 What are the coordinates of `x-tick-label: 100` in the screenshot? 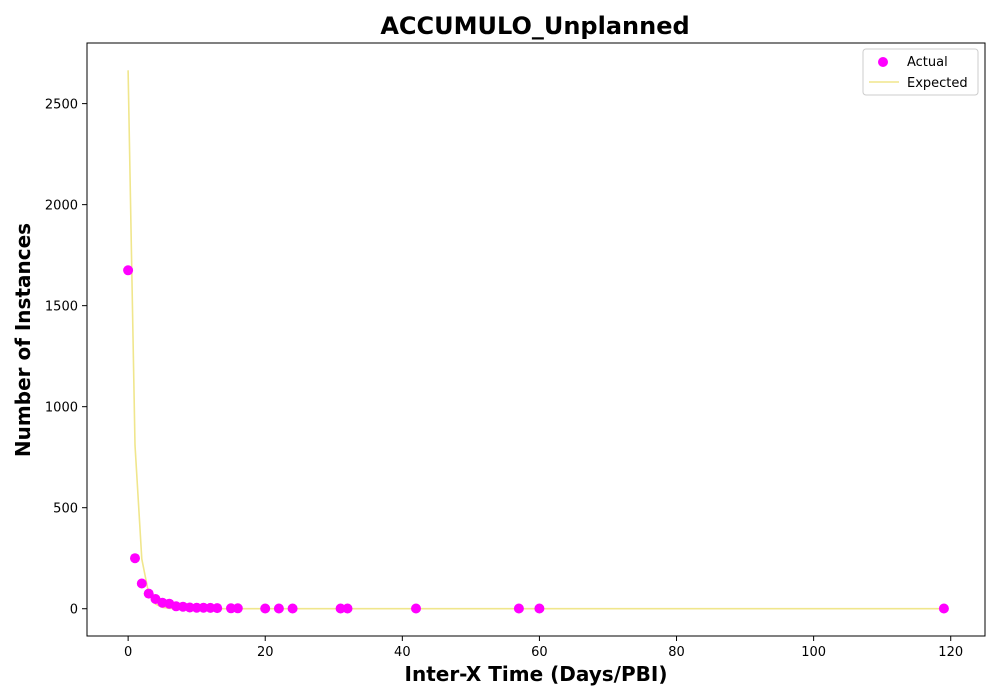 It's located at (813, 652).